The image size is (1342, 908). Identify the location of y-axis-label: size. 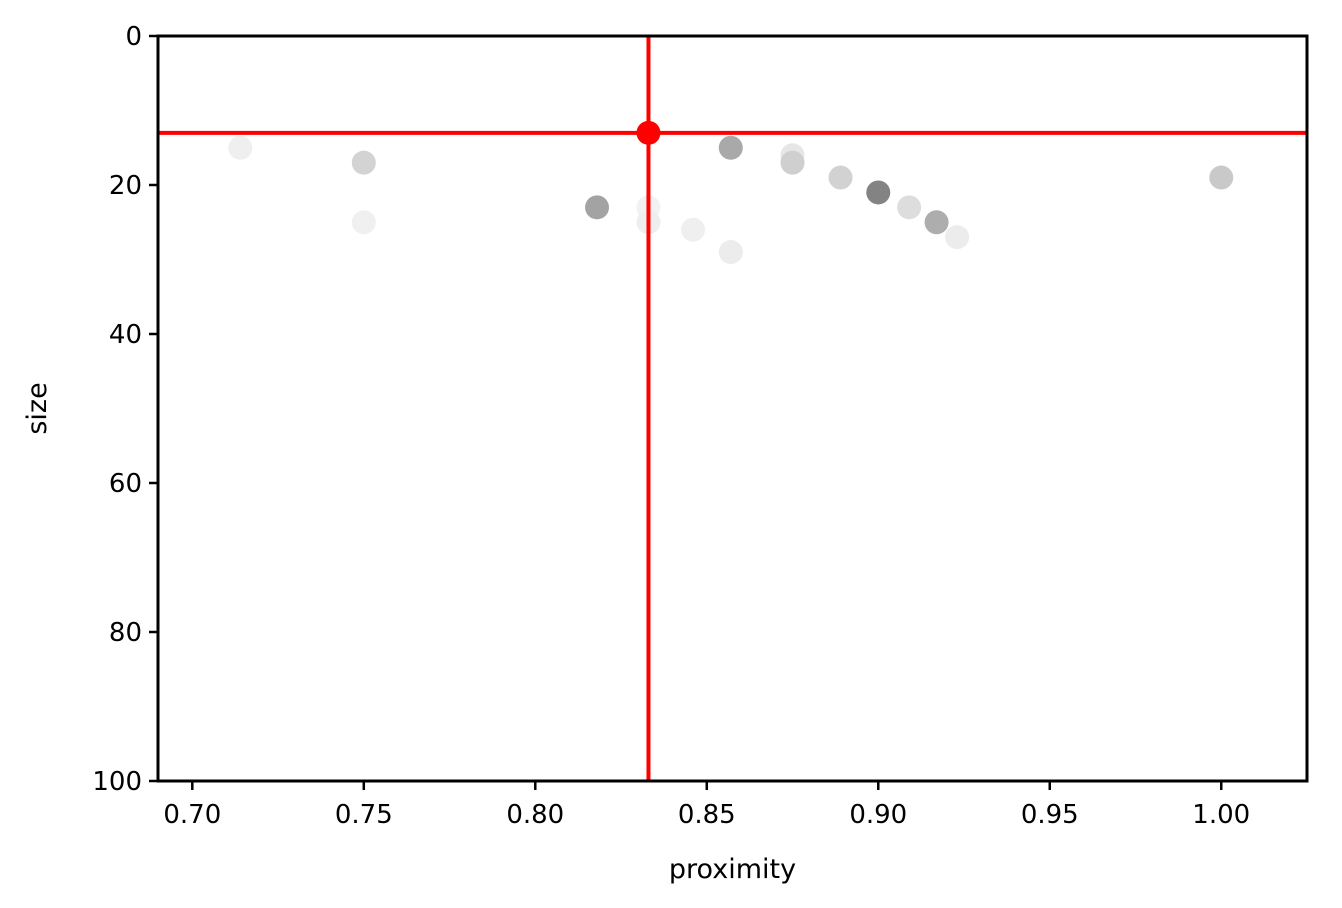
(37, 408).